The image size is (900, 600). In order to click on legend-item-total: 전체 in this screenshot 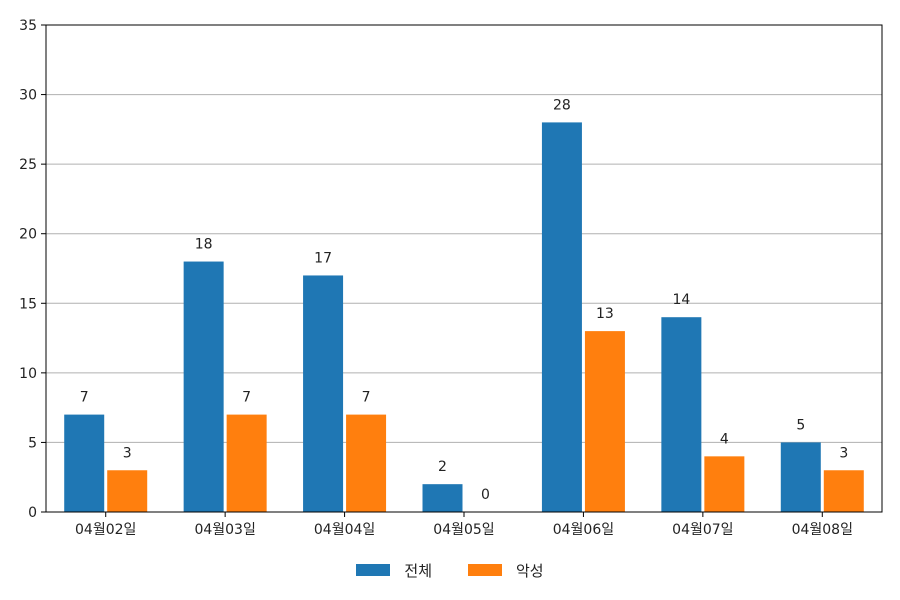, I will do `click(394, 570)`.